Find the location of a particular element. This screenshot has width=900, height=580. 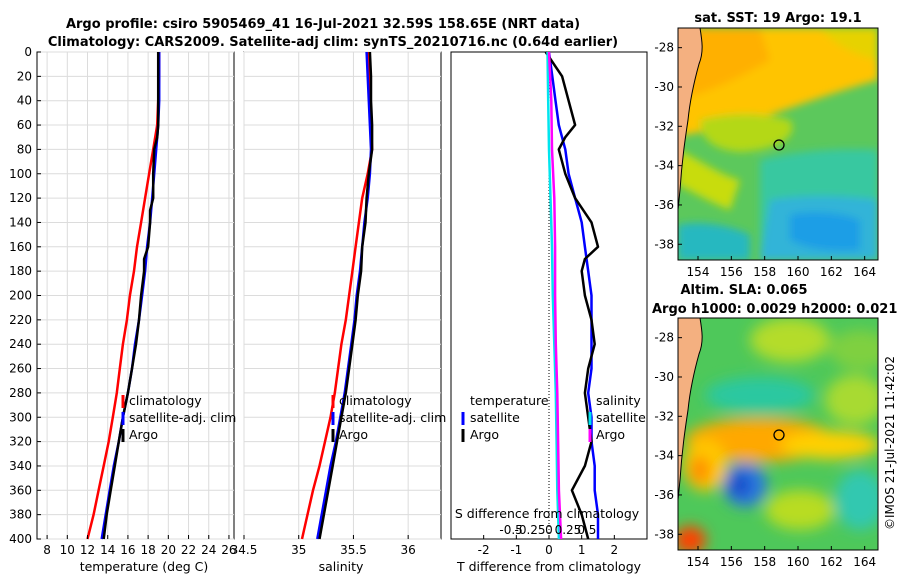

salinity-xtick-label-1: 35 is located at coordinates (298, 550).